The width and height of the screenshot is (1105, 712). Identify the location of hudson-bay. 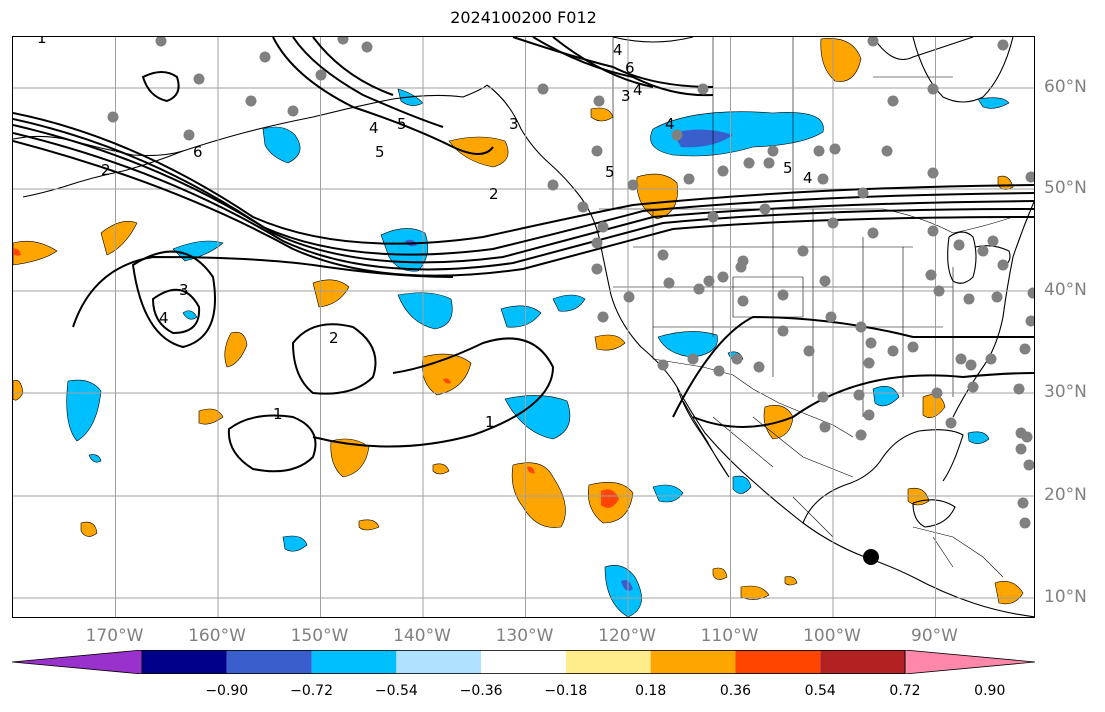
(963, 70).